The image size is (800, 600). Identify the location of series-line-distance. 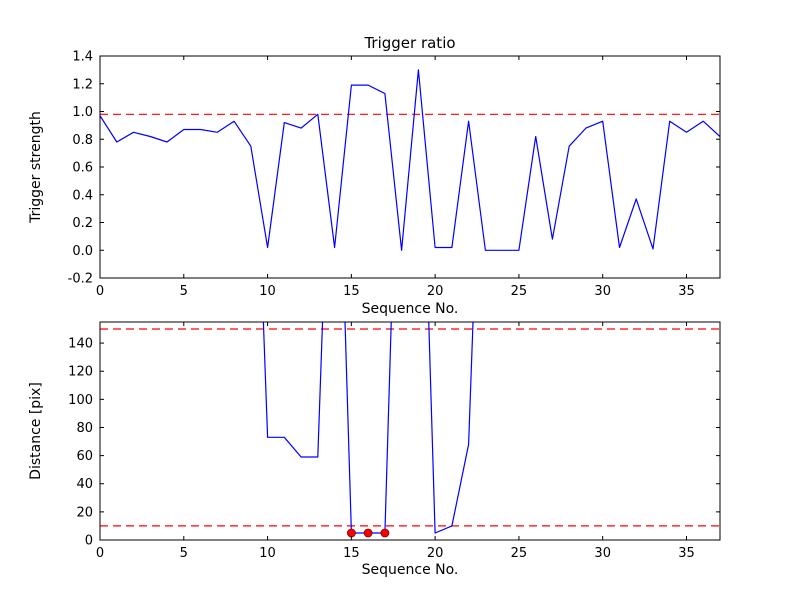
(368, 428).